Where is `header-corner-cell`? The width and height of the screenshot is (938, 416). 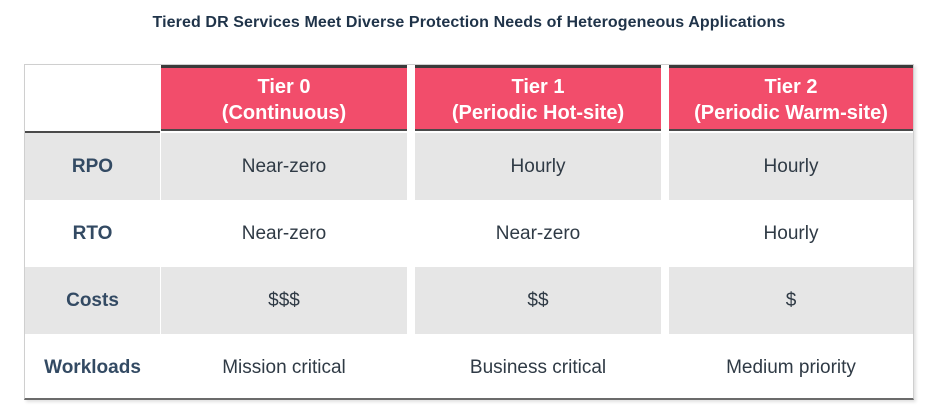 header-corner-cell is located at coordinates (92, 99).